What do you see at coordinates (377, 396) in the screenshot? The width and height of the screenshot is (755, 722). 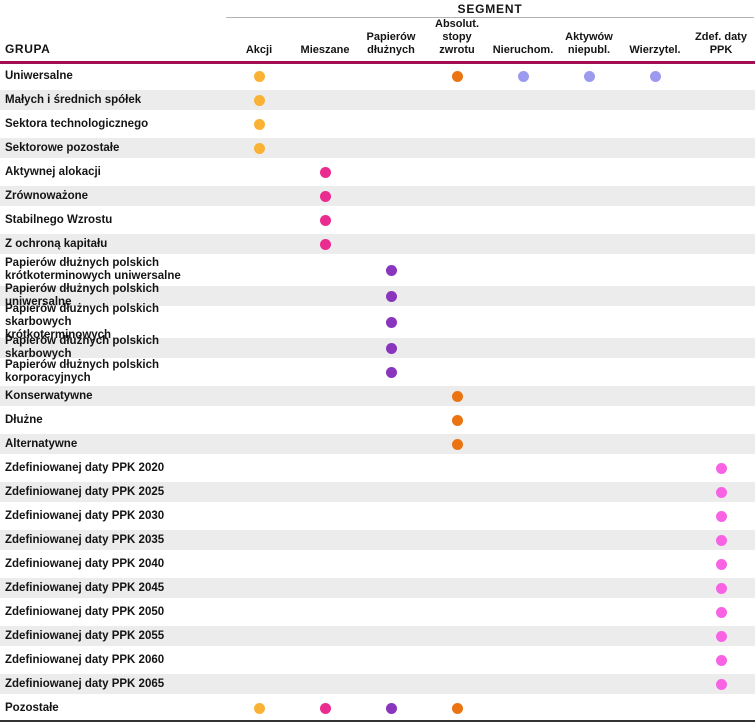 I see `table-row: Konserwatywne` at bounding box center [377, 396].